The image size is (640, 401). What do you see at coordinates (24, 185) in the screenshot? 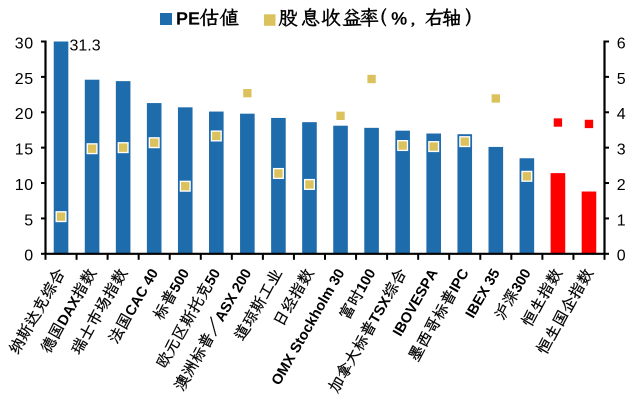
I see `svg-text: 10` at bounding box center [24, 185].